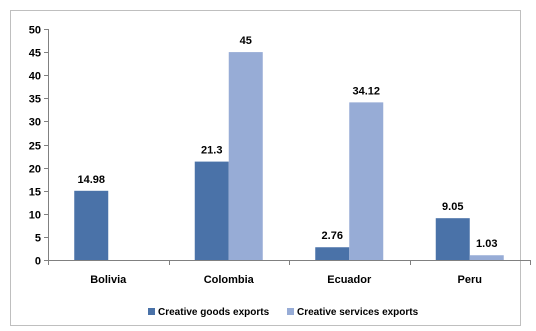 The height and width of the screenshot is (331, 536). I want to click on y-tick-label: 35, so click(35, 100).